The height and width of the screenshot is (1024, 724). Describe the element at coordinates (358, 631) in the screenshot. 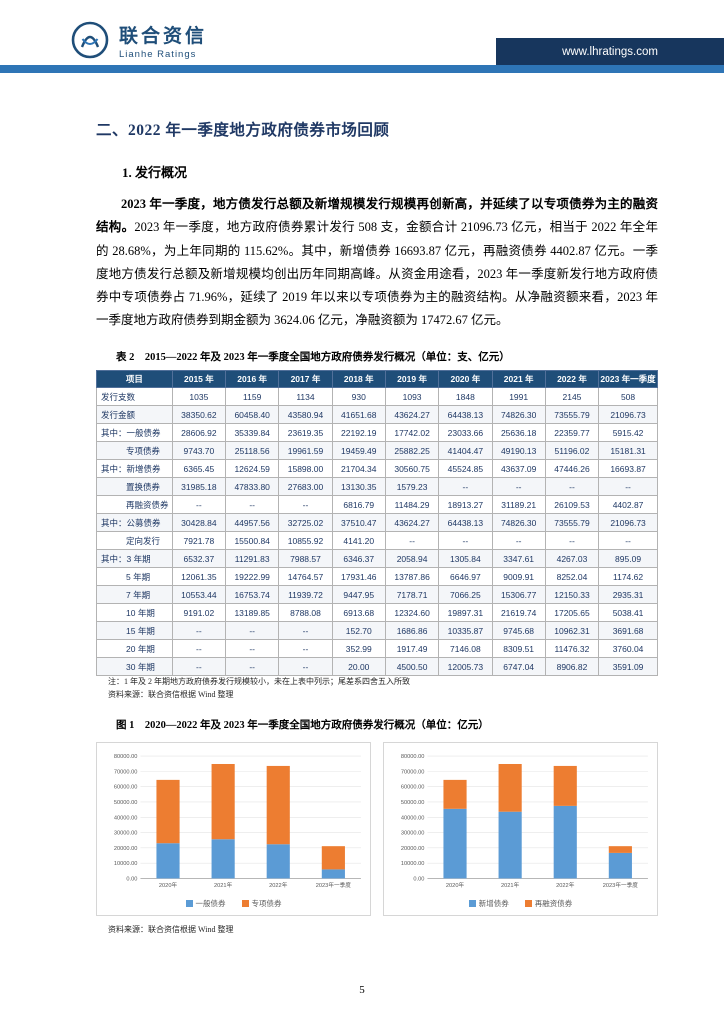

I see `value-cell: 152.70` at that location.